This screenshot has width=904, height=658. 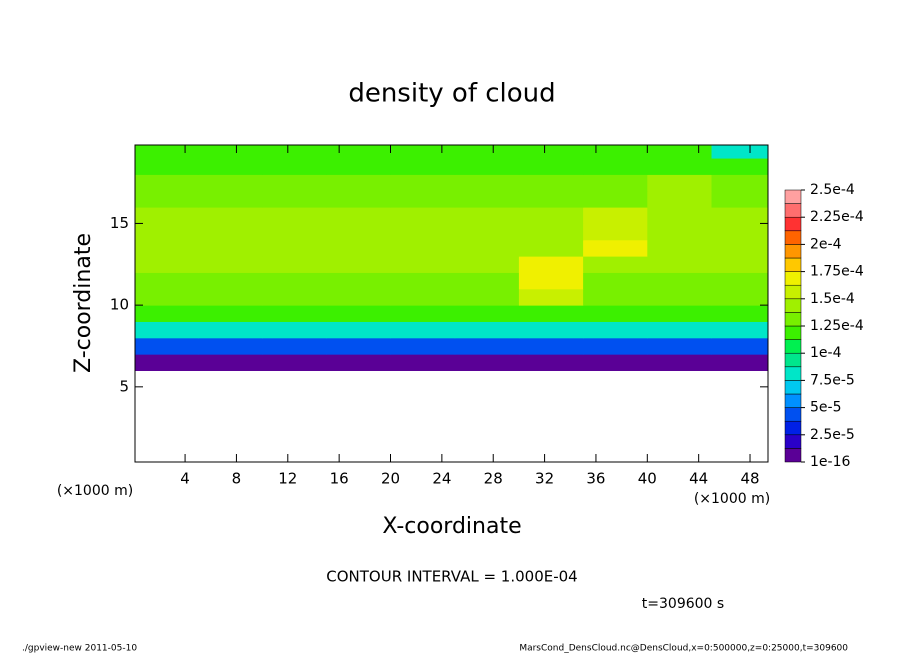 I want to click on time-label: t=309600 s, so click(x=683, y=604).